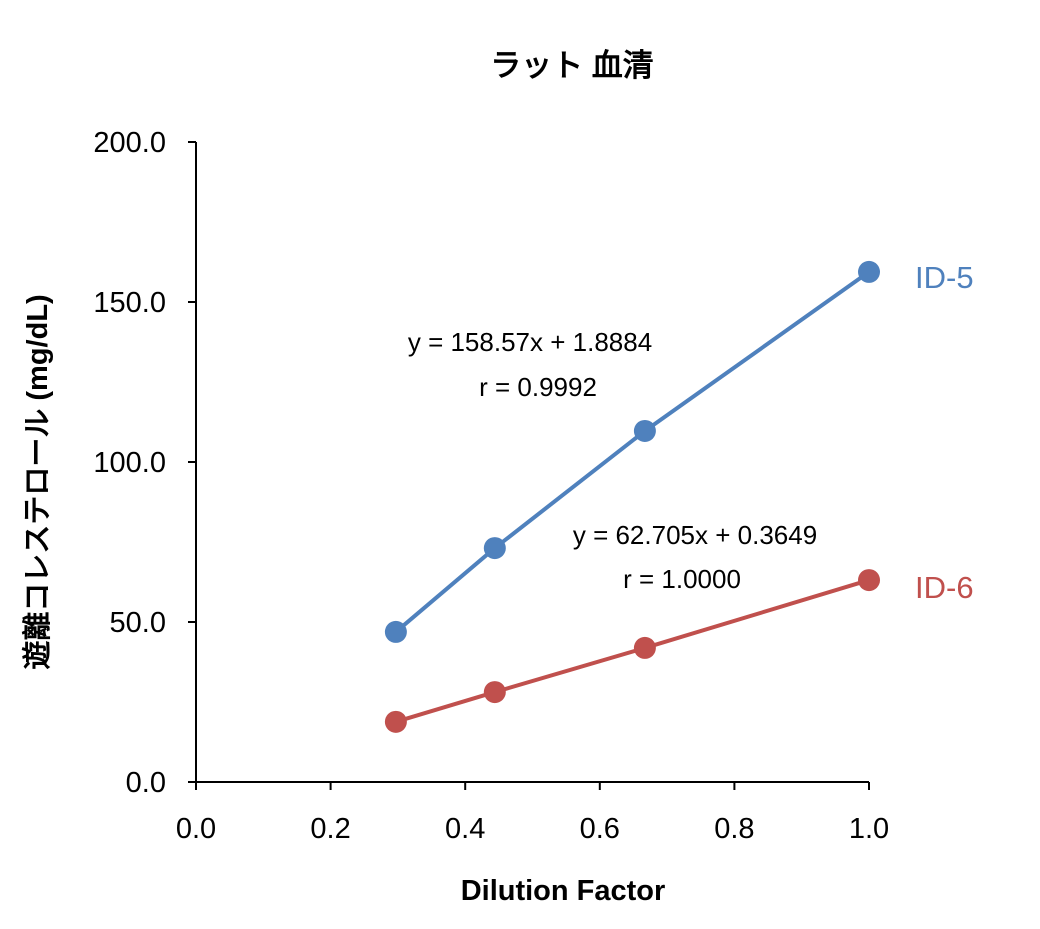 The height and width of the screenshot is (929, 1040). What do you see at coordinates (572, 65) in the screenshot?
I see `chart-title: ラット 血清` at bounding box center [572, 65].